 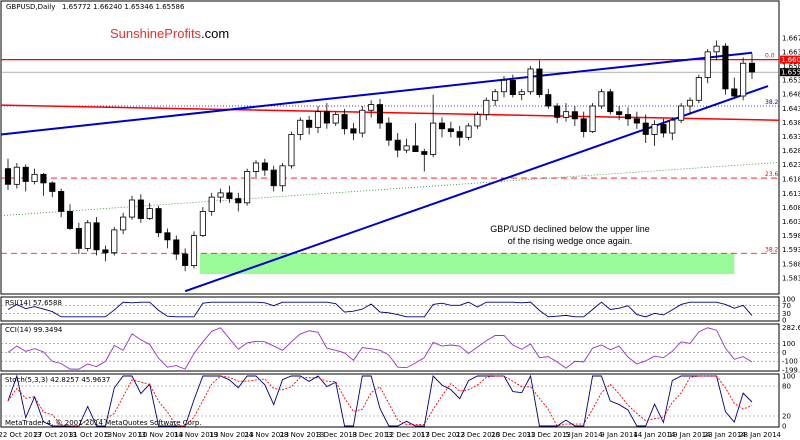 I want to click on indicator-tick-label: -100, so click(x=790, y=362).